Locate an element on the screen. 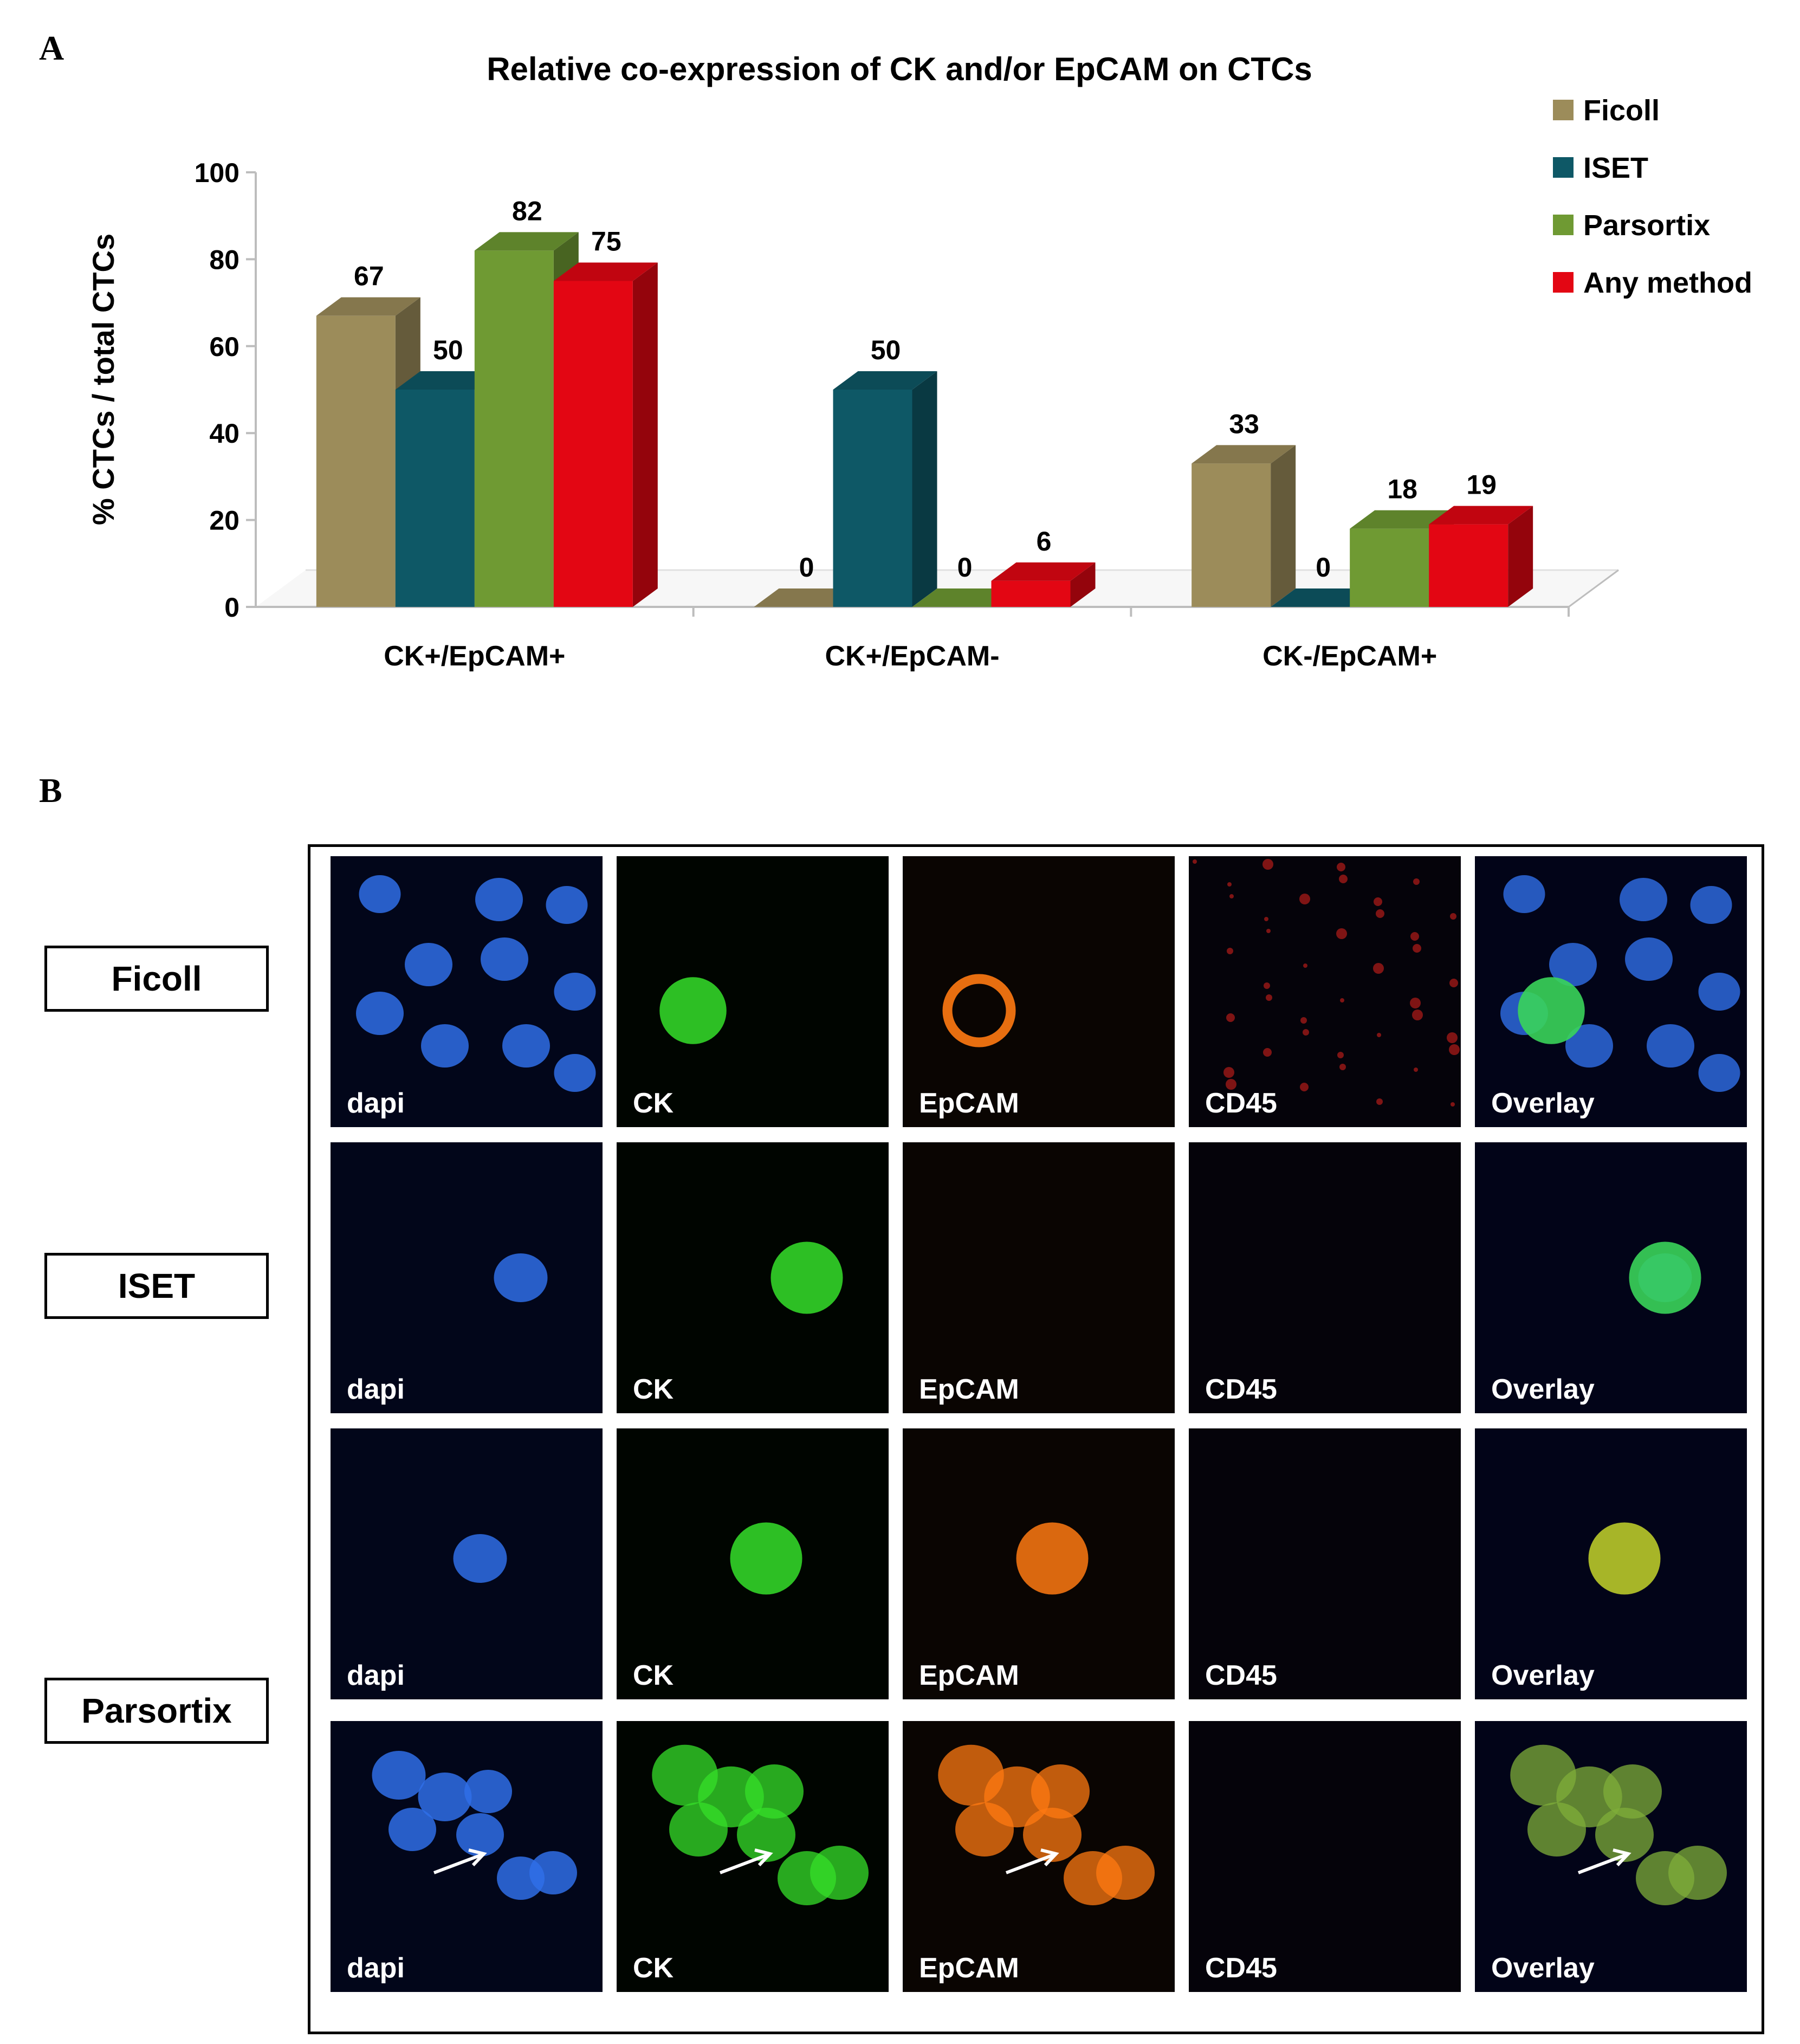 This screenshot has width=1800, height=2044. legend-label: Any method is located at coordinates (1667, 283).